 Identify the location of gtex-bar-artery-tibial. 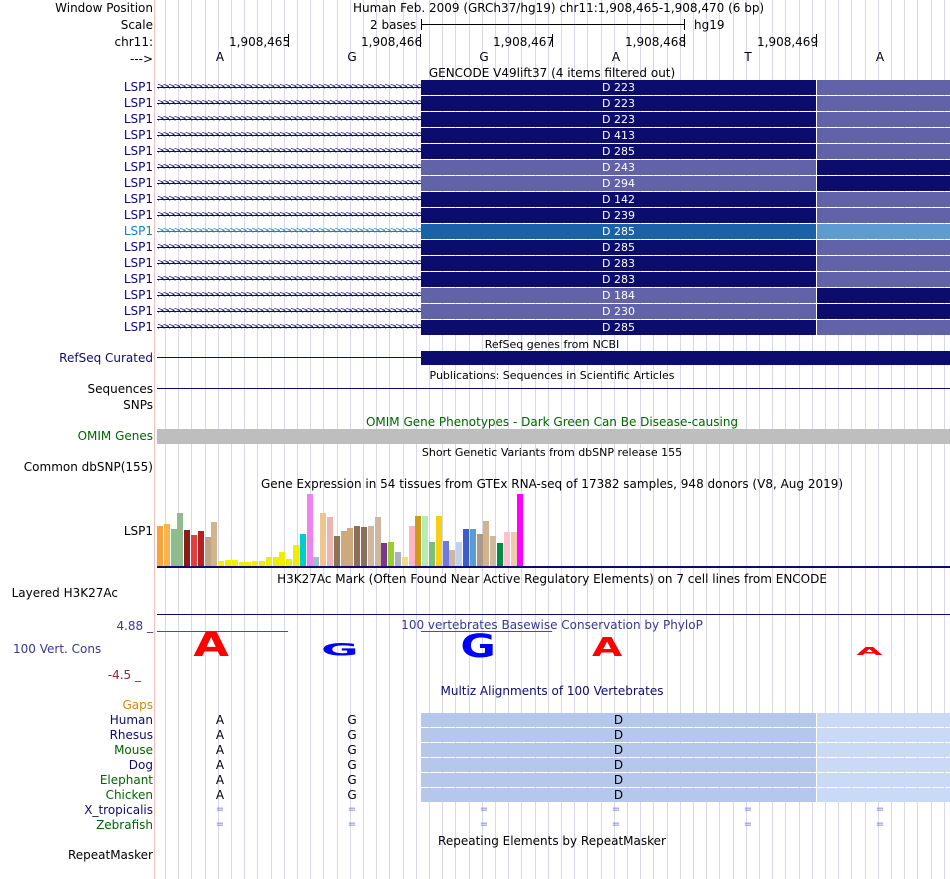
(194, 550).